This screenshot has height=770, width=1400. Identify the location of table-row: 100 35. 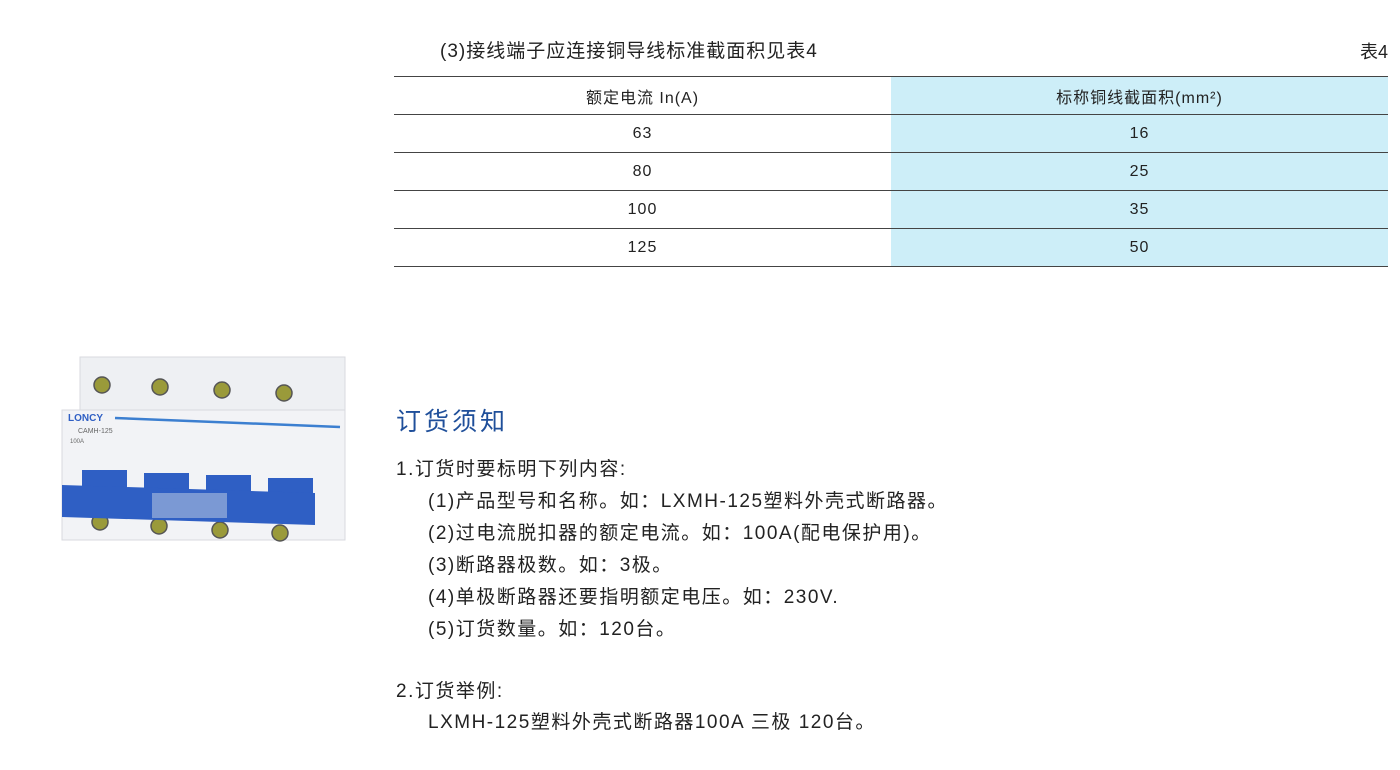
(891, 209).